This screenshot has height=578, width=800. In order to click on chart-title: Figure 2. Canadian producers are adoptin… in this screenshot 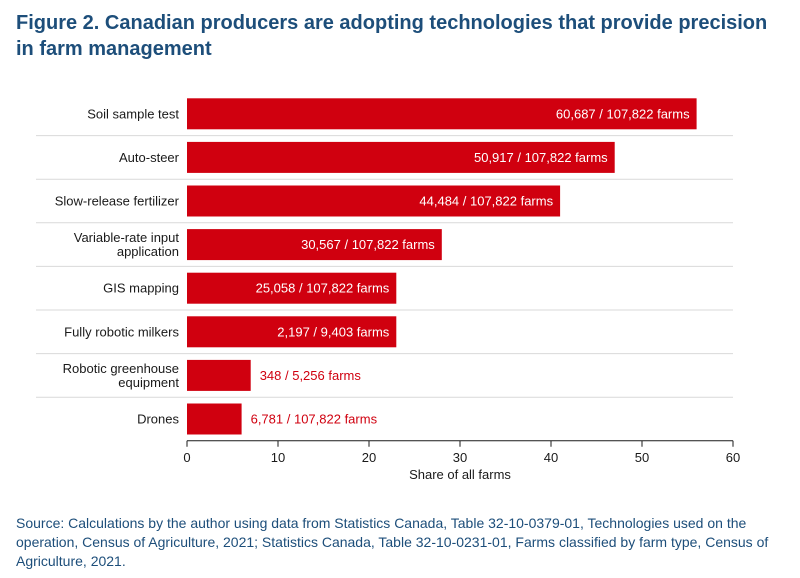, I will do `click(392, 36)`.